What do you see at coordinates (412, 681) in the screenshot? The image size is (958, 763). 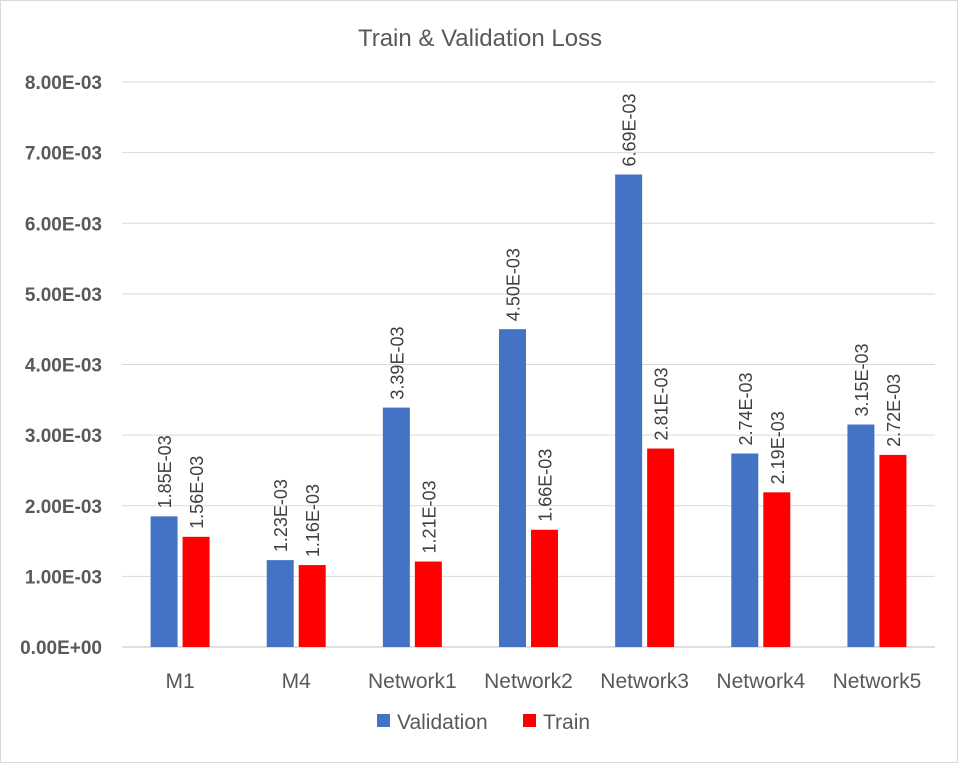 I see `x-tick-label: Network1` at bounding box center [412, 681].